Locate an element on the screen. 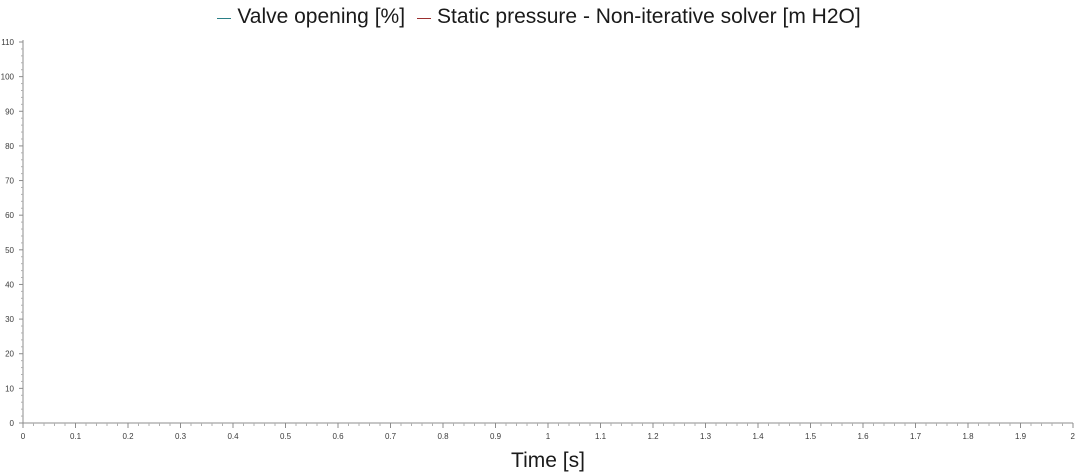  y-tick-label: 110 is located at coordinates (7, 42).